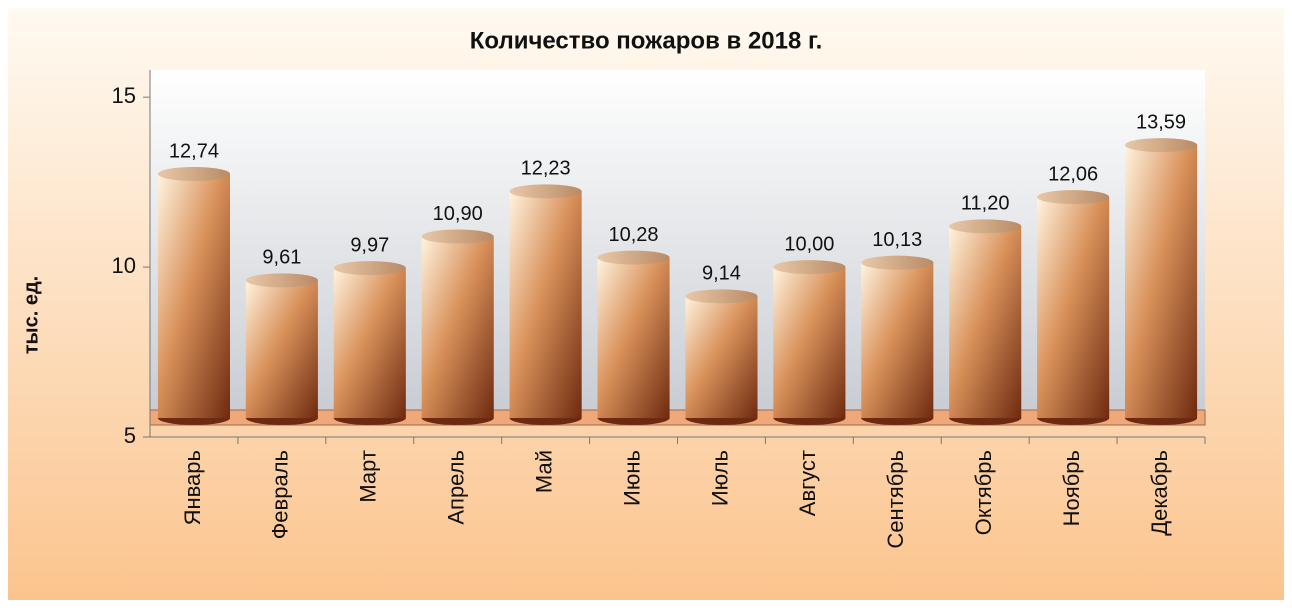  Describe the element at coordinates (31, 315) in the screenshot. I see `y-axis-label: тыс. ед.` at that location.